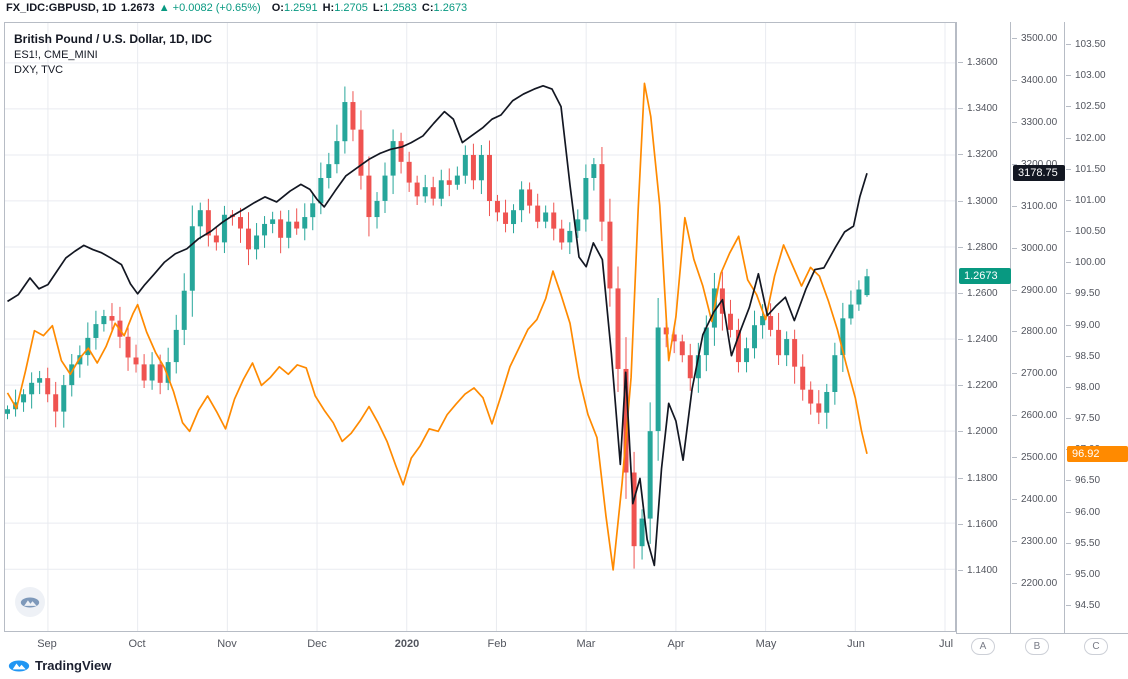  What do you see at coordinates (983, 646) in the screenshot?
I see `axis-a-button: A` at bounding box center [983, 646].